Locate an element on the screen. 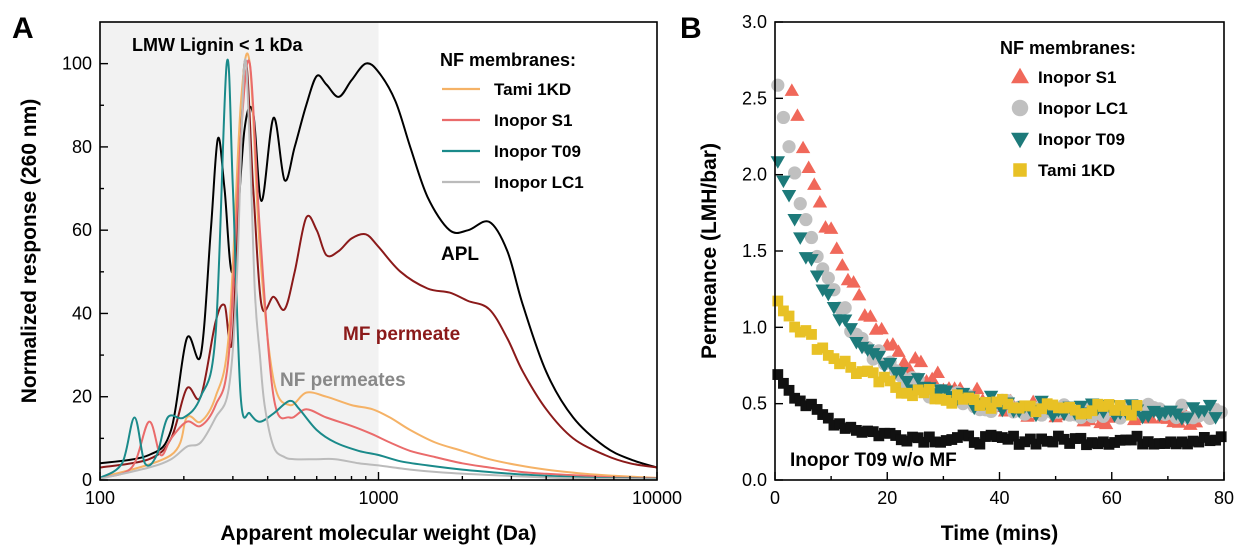  panel-a-legend-title: NF membranes: is located at coordinates (508, 60).